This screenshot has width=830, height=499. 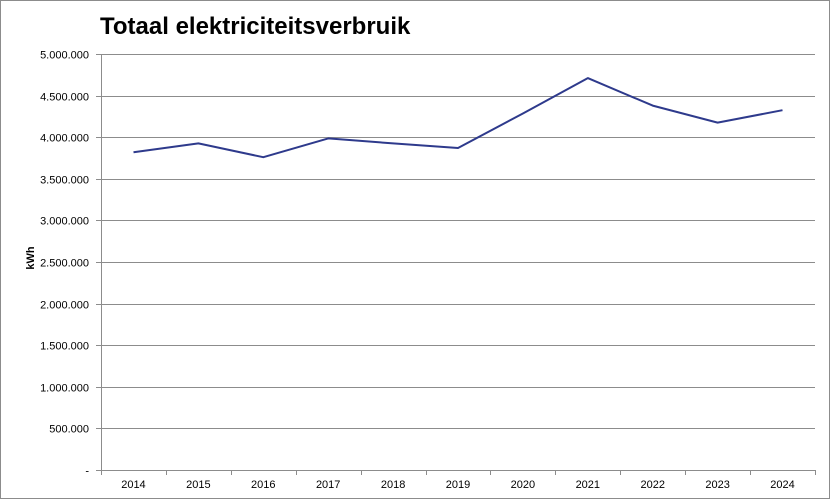 I want to click on y-tick-label: 500.000, so click(x=69, y=430).